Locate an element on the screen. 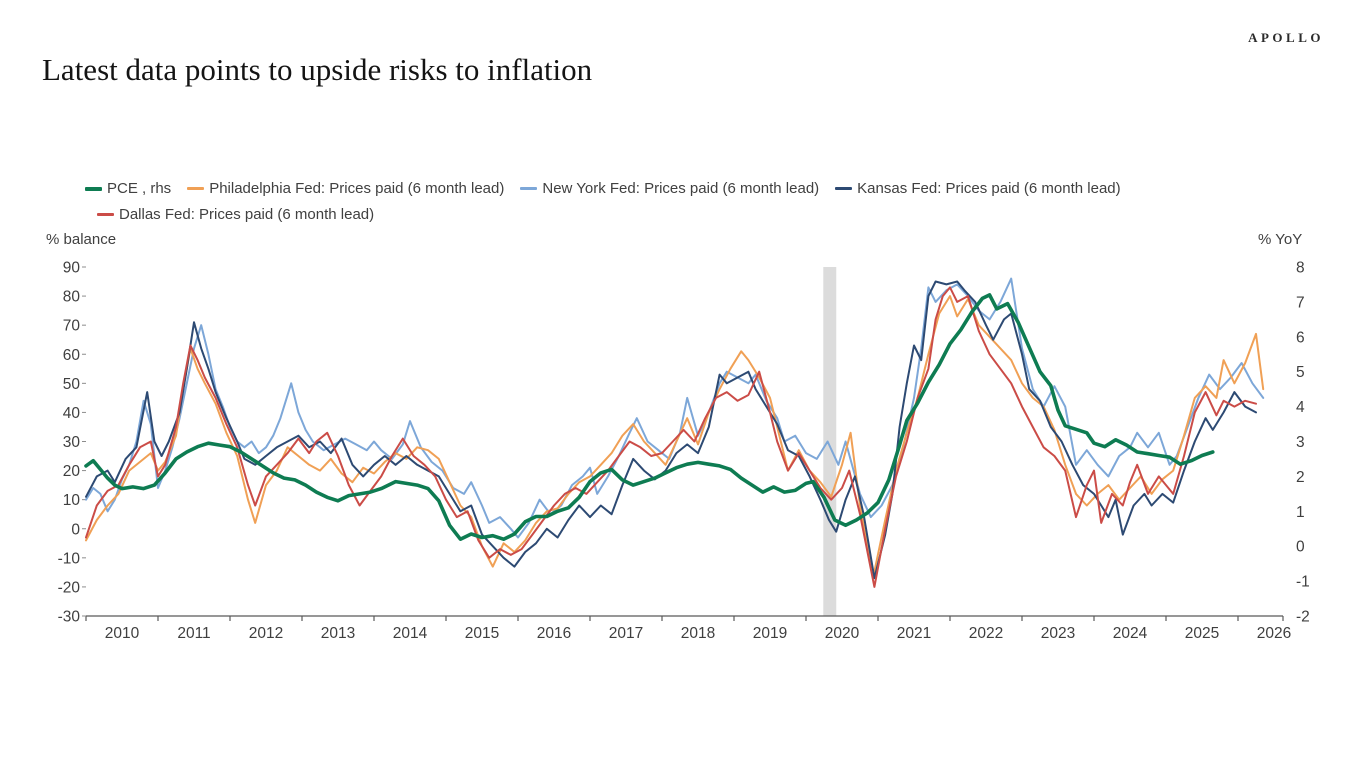 Image resolution: width=1366 pixels, height=768 pixels. legend-label: Dallas Fed: Prices paid (6 month lead) is located at coordinates (247, 214).